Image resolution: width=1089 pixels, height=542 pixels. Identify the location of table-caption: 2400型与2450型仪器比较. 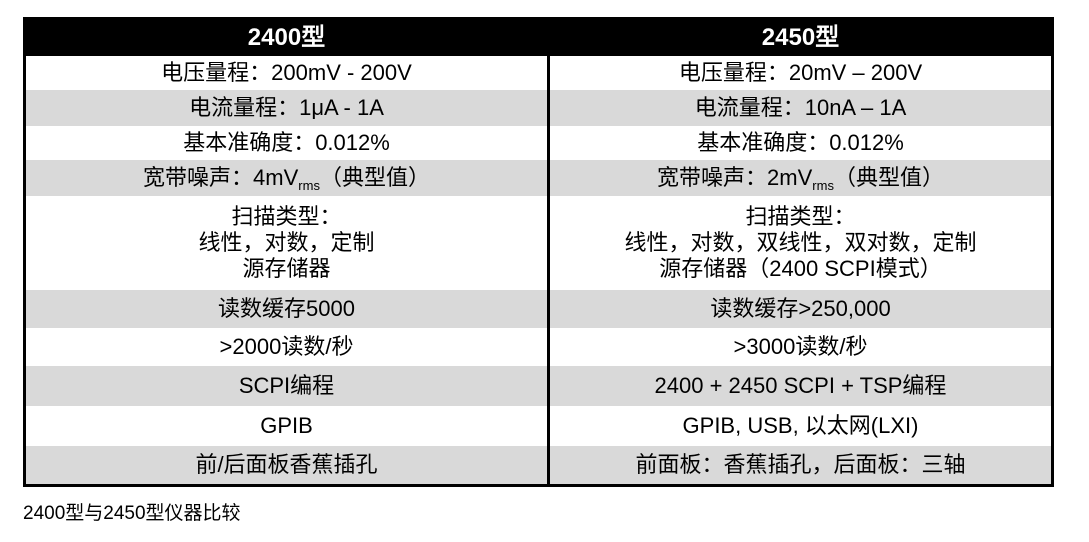
(132, 513).